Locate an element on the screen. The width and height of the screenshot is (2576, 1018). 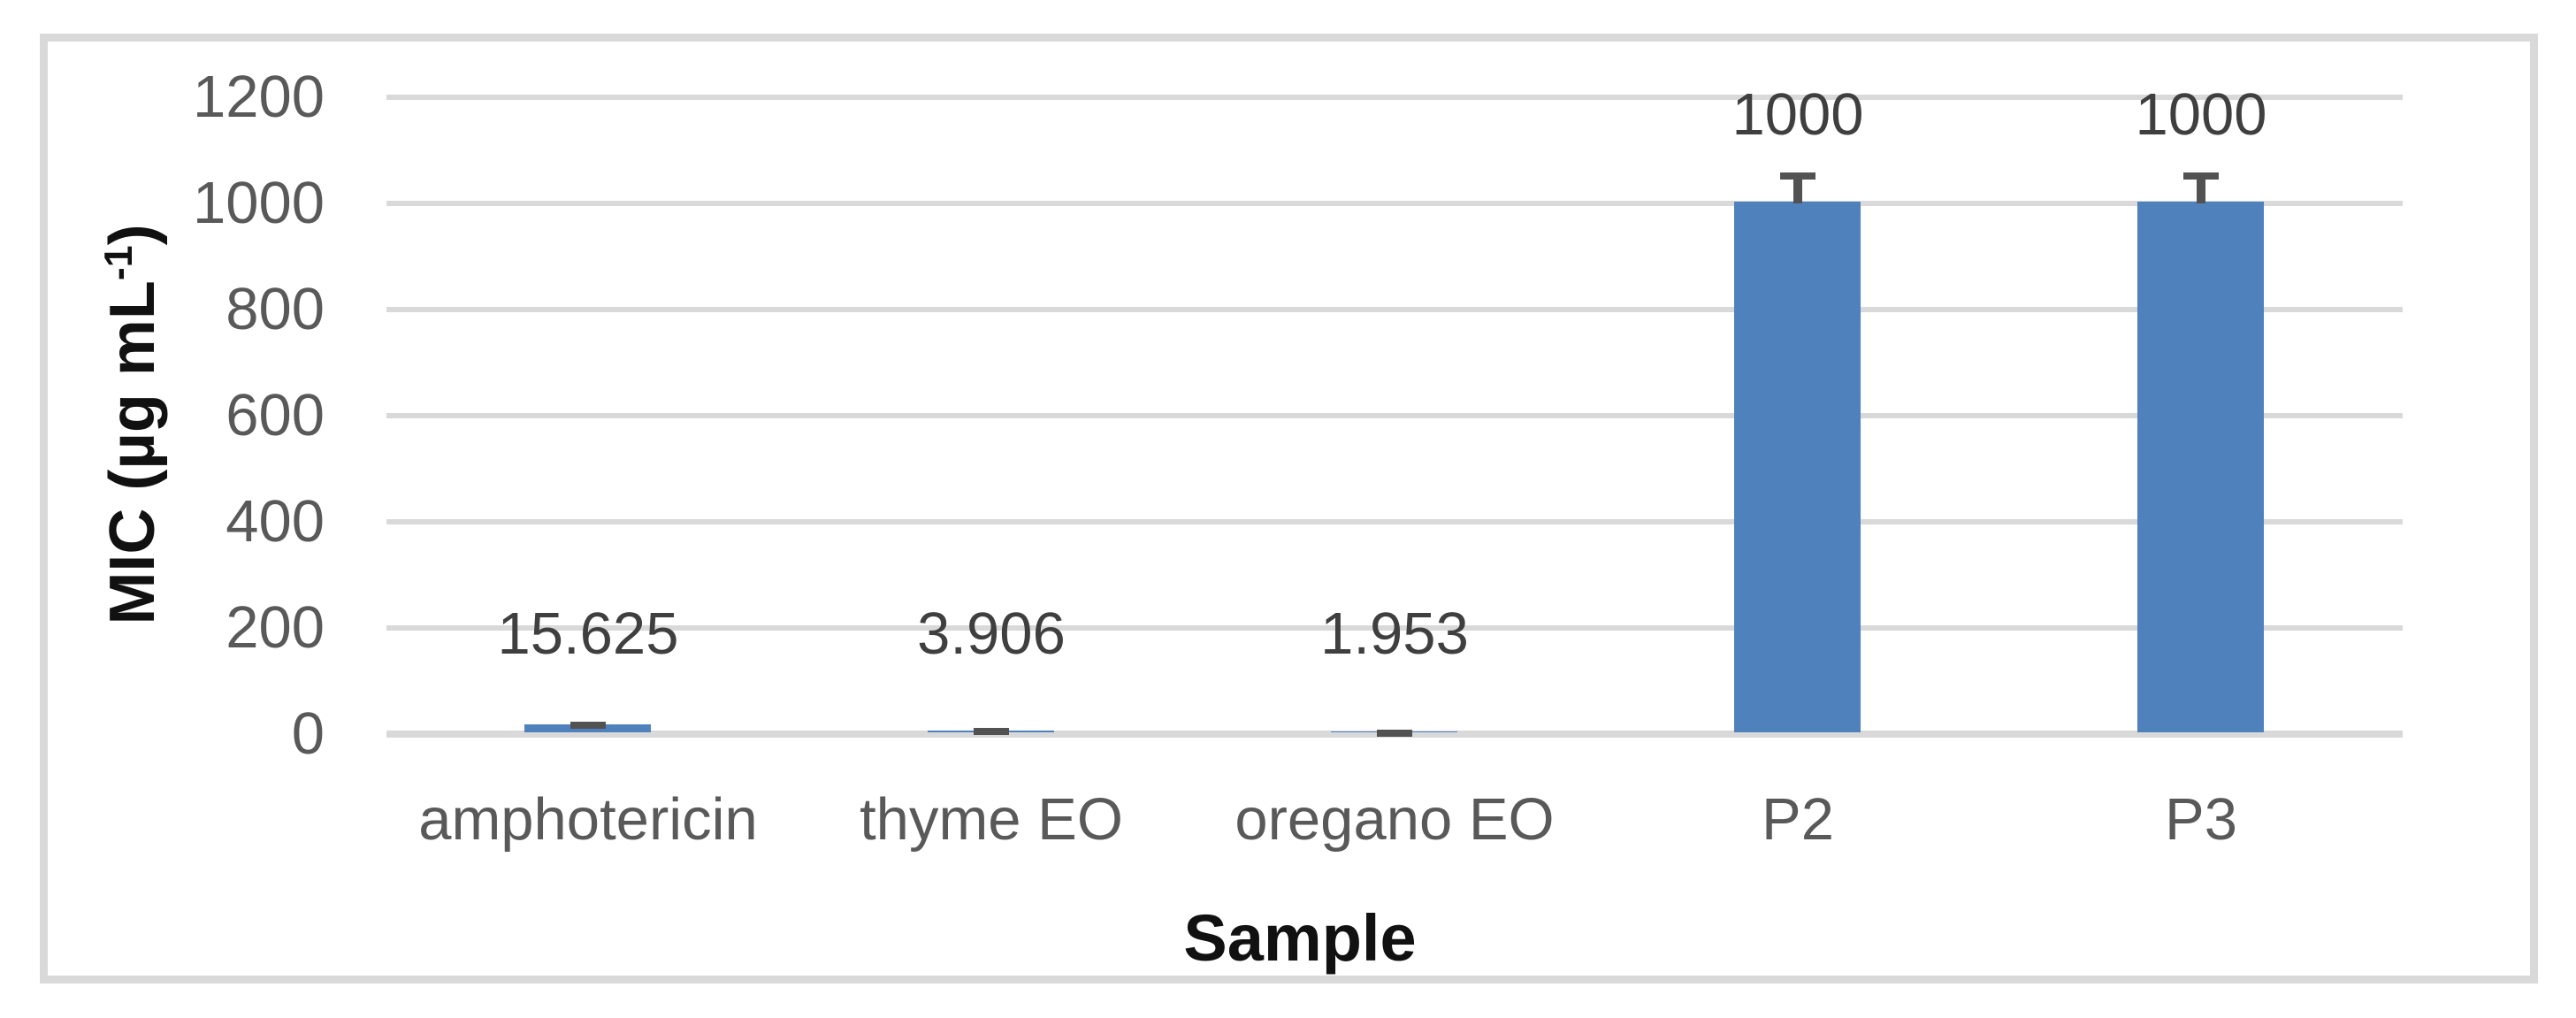
y-tick-label: 400 is located at coordinates (275, 521).